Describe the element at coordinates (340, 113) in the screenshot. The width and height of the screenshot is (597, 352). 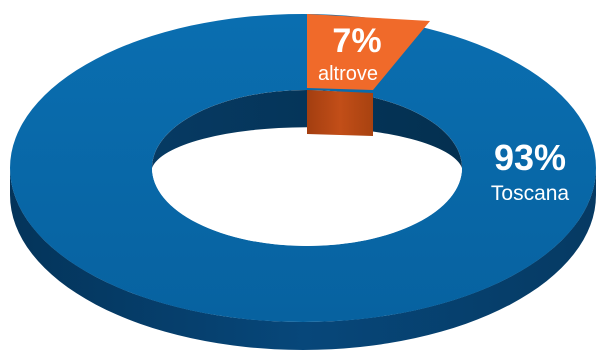
I see `slice-altrove-inner-wall` at that location.